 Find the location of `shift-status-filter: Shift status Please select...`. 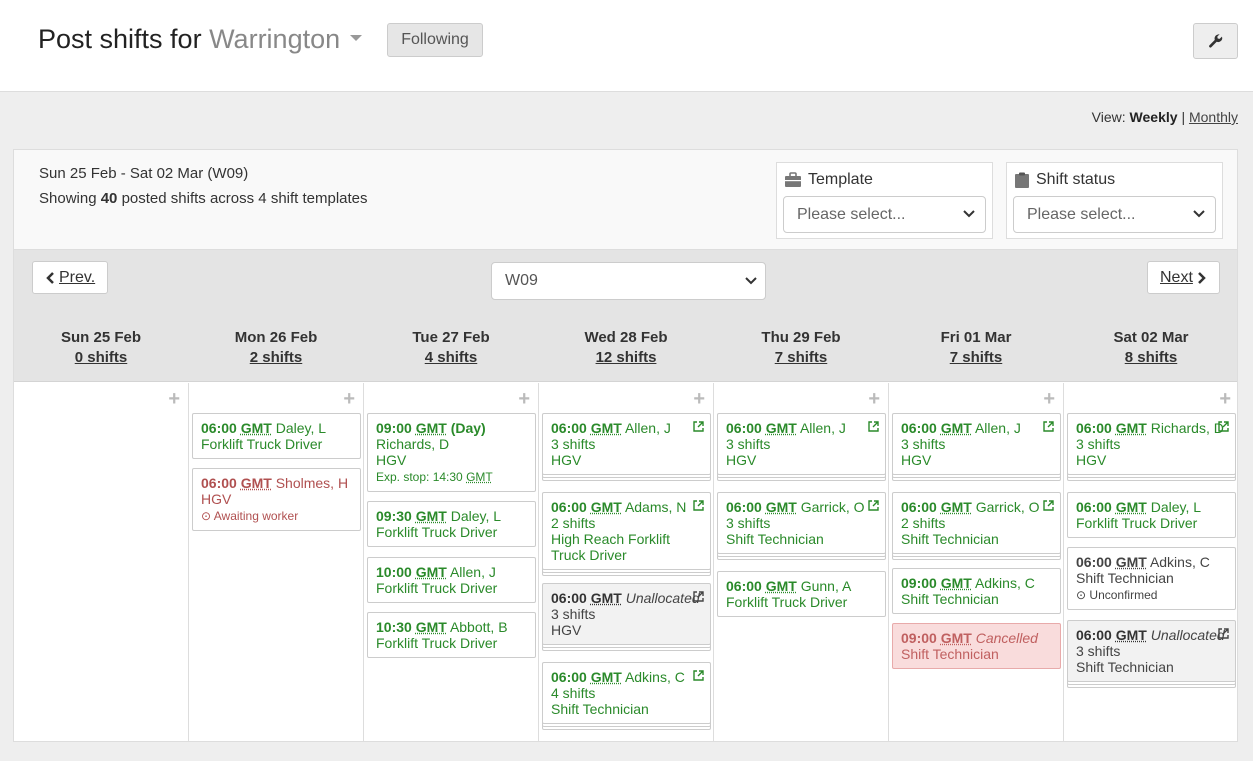

shift-status-filter: Shift status Please select... is located at coordinates (1114, 200).